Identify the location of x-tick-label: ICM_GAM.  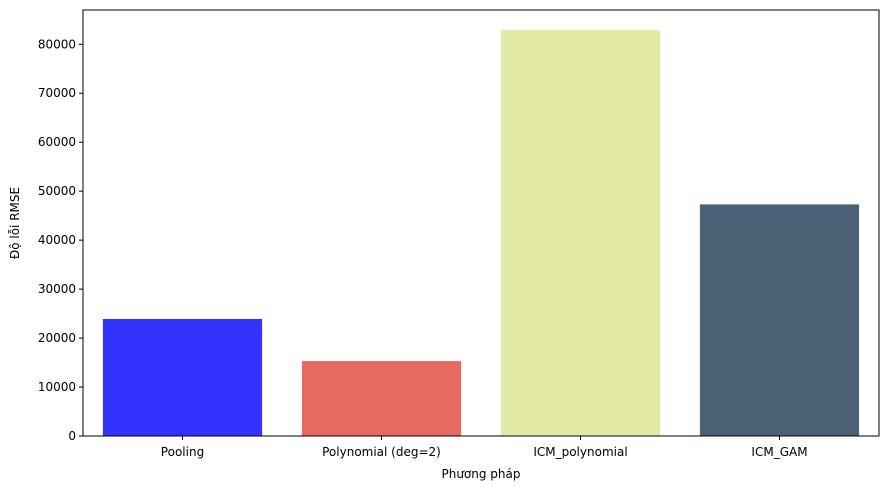
(779, 452).